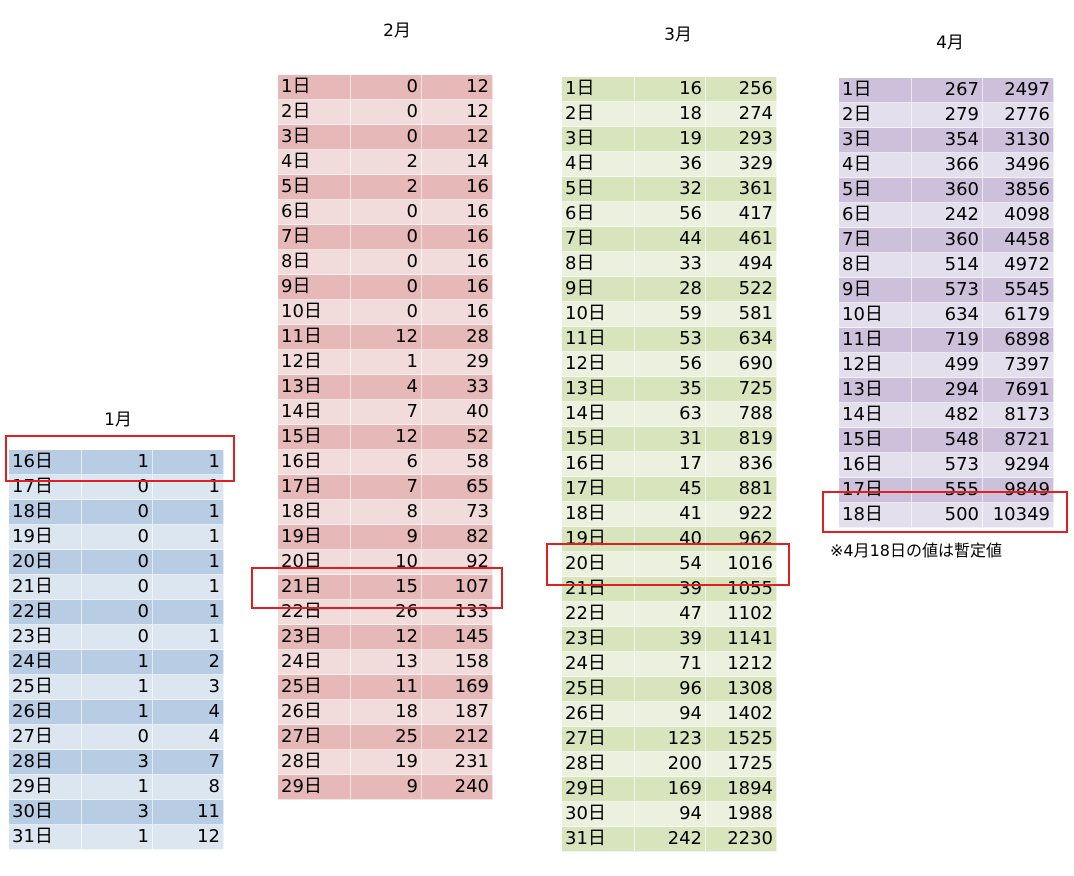 The image size is (1074, 876). I want to click on table-row: 1日 267 2497, so click(946, 90).